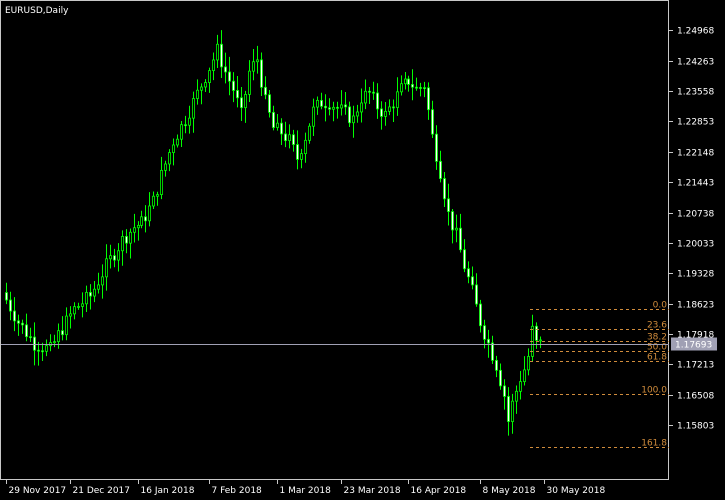  I want to click on time-tick-label: 29 Nov 2017, so click(38, 491).